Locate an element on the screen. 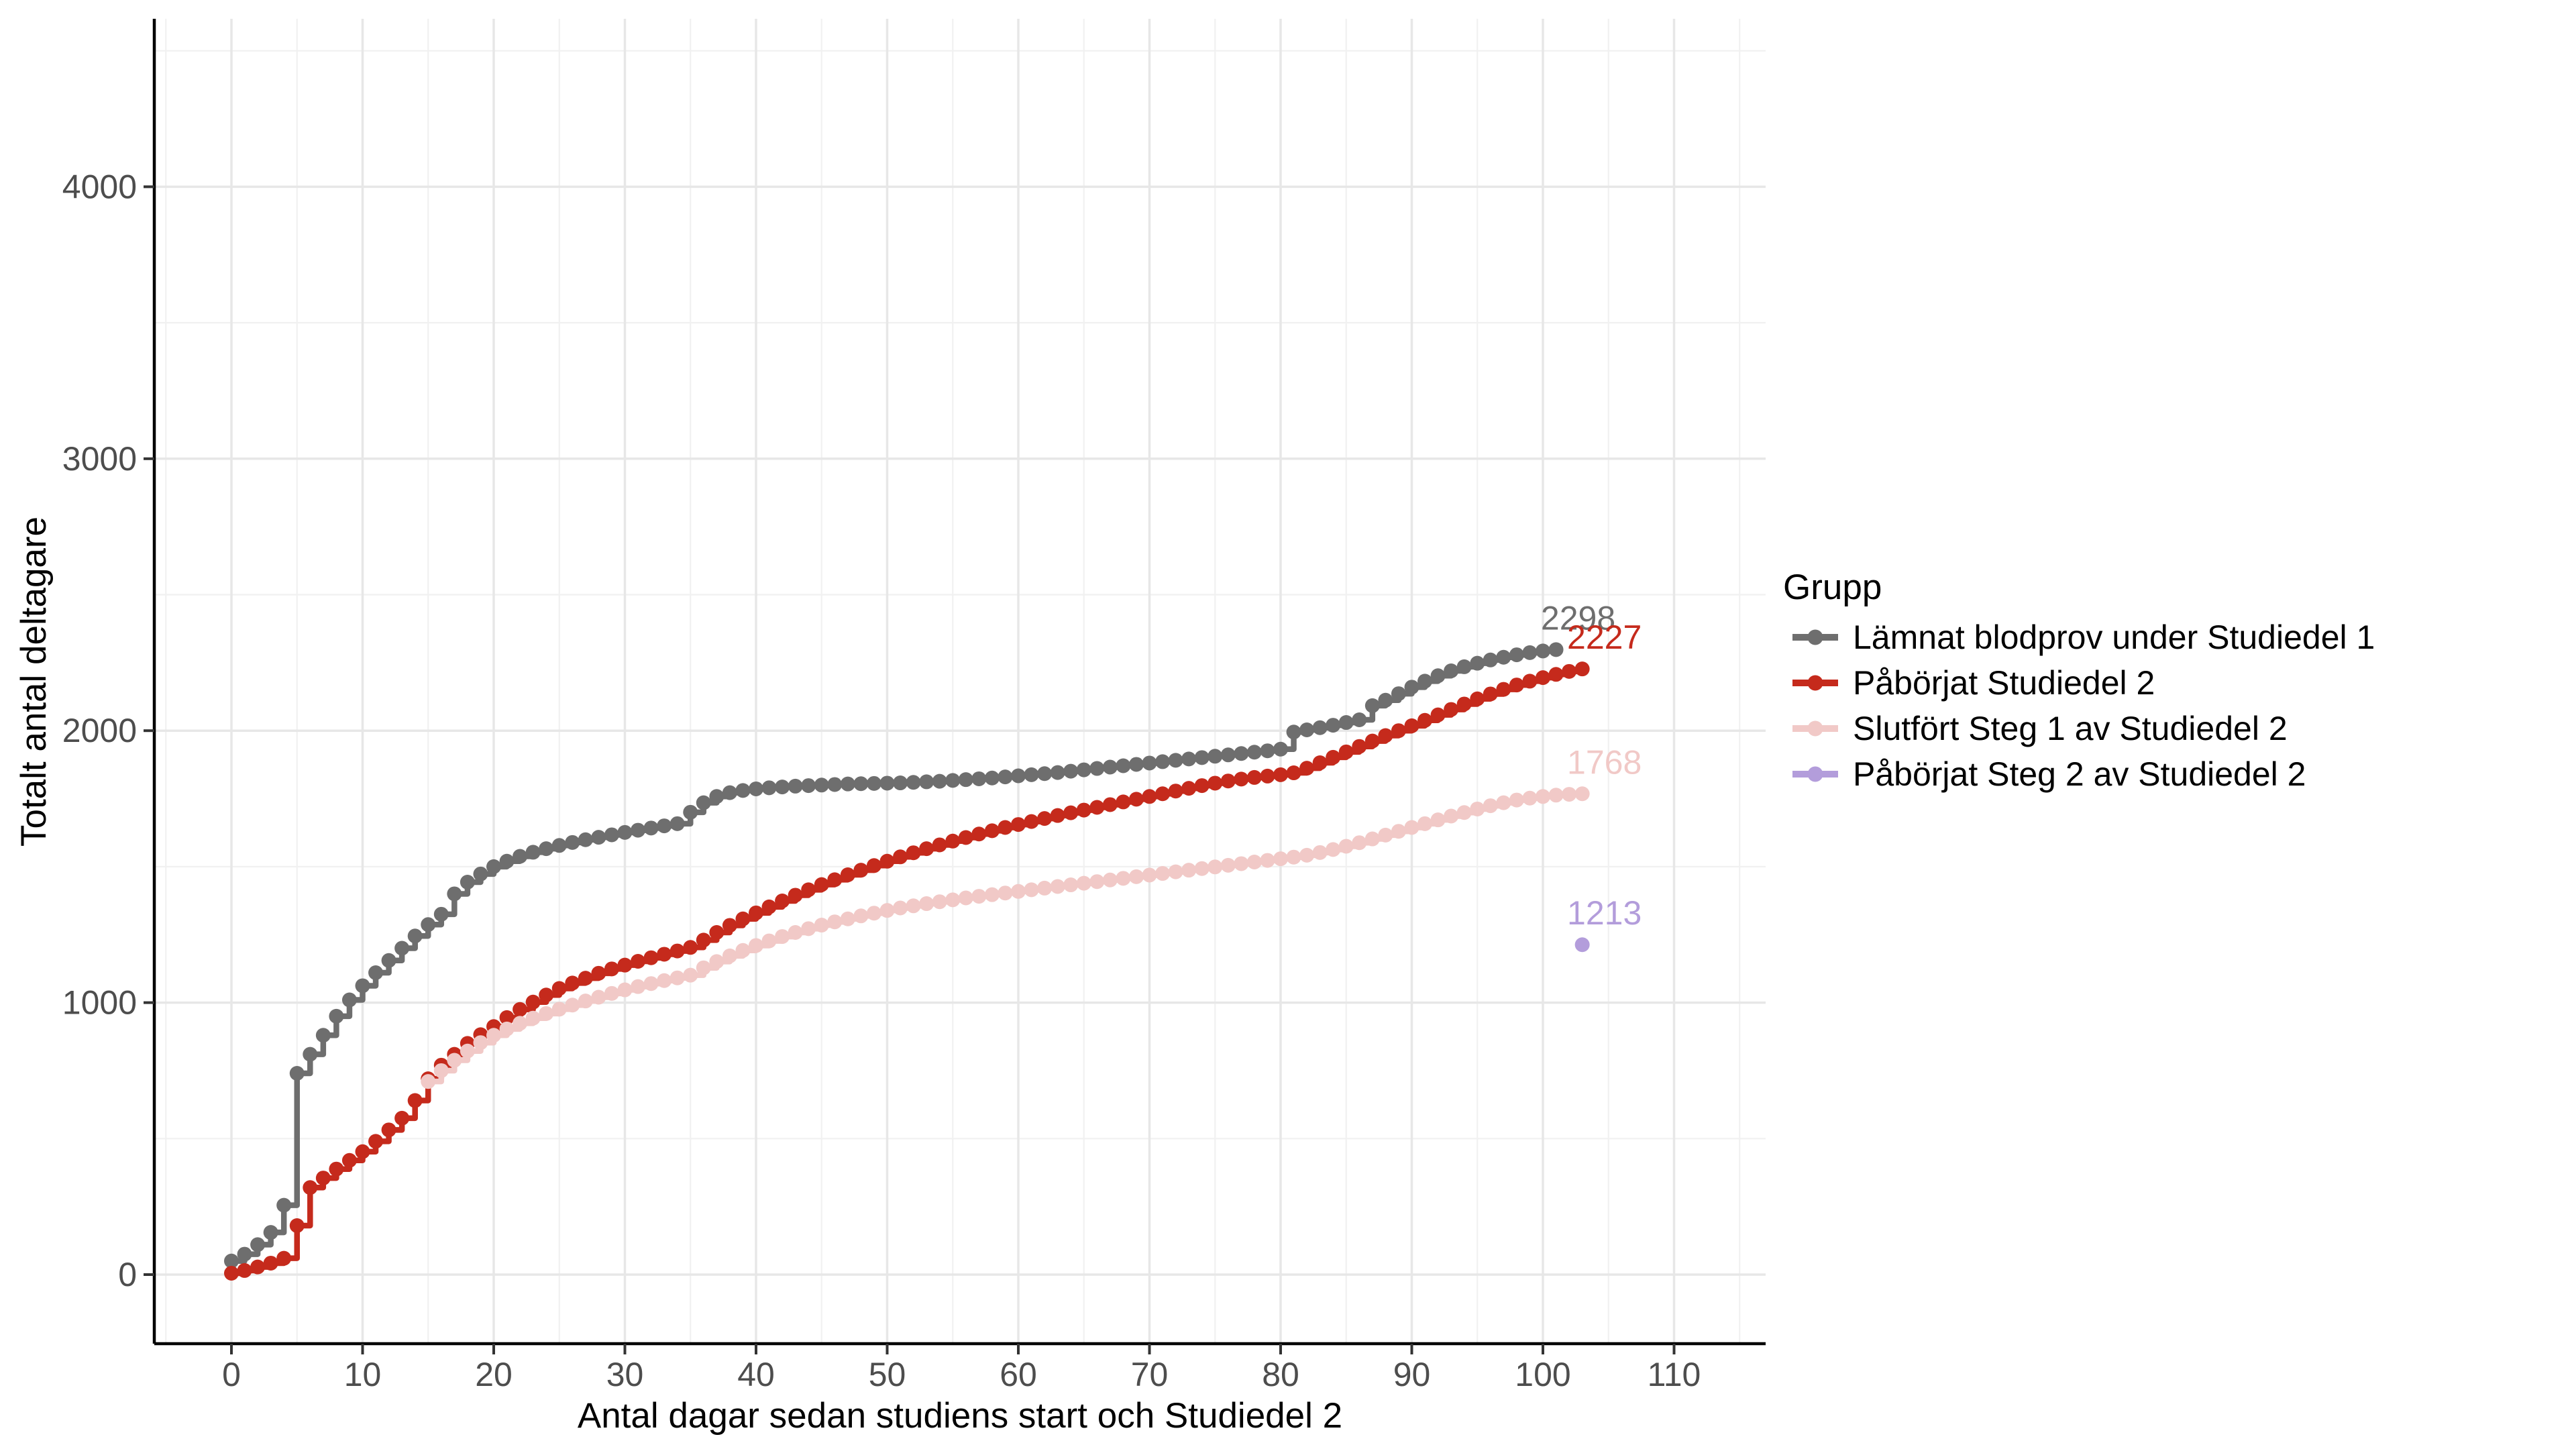 The width and height of the screenshot is (2576, 1449). y-tick-label: 1000 is located at coordinates (99, 1003).